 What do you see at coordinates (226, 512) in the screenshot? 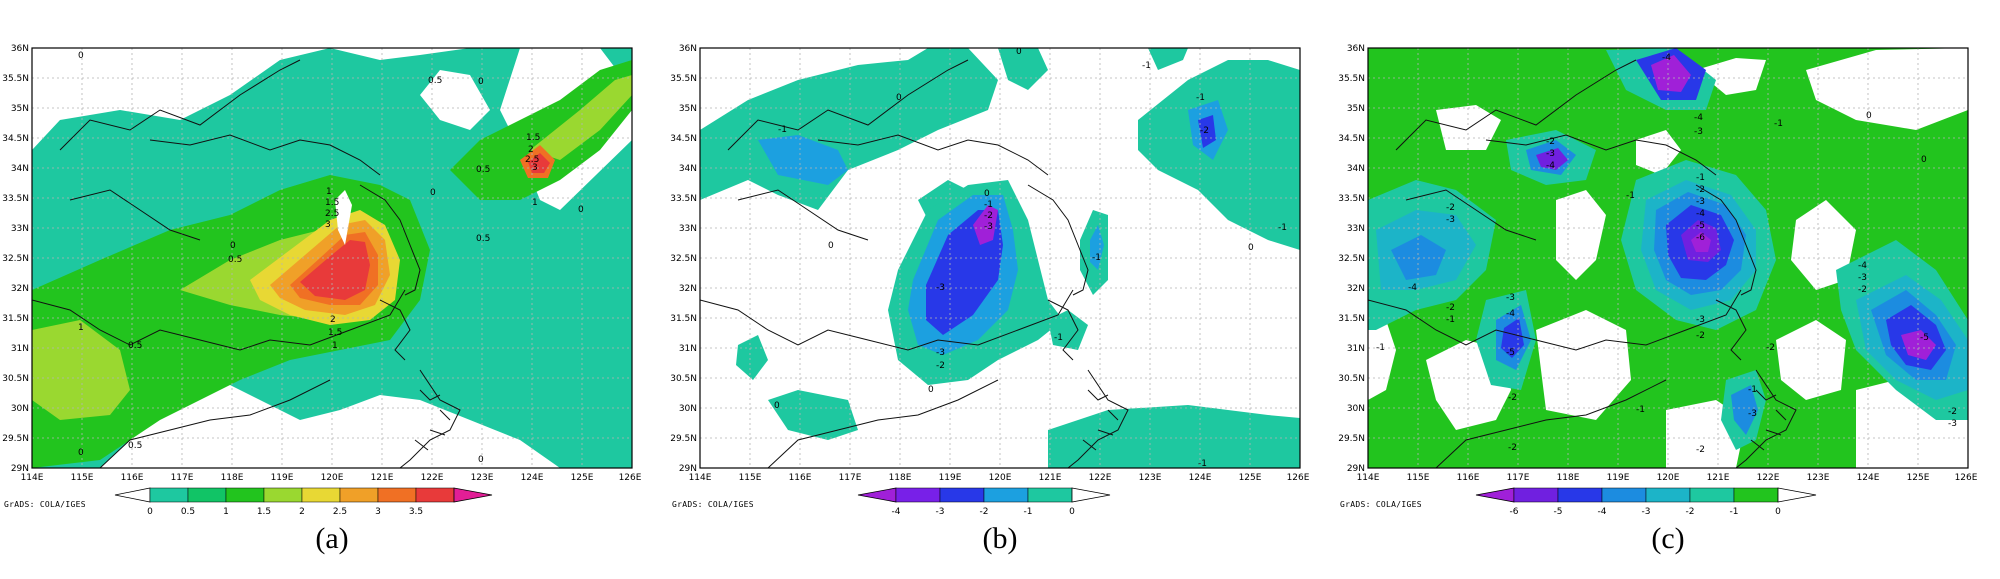
I see `colorbar-label: 1` at bounding box center [226, 512].